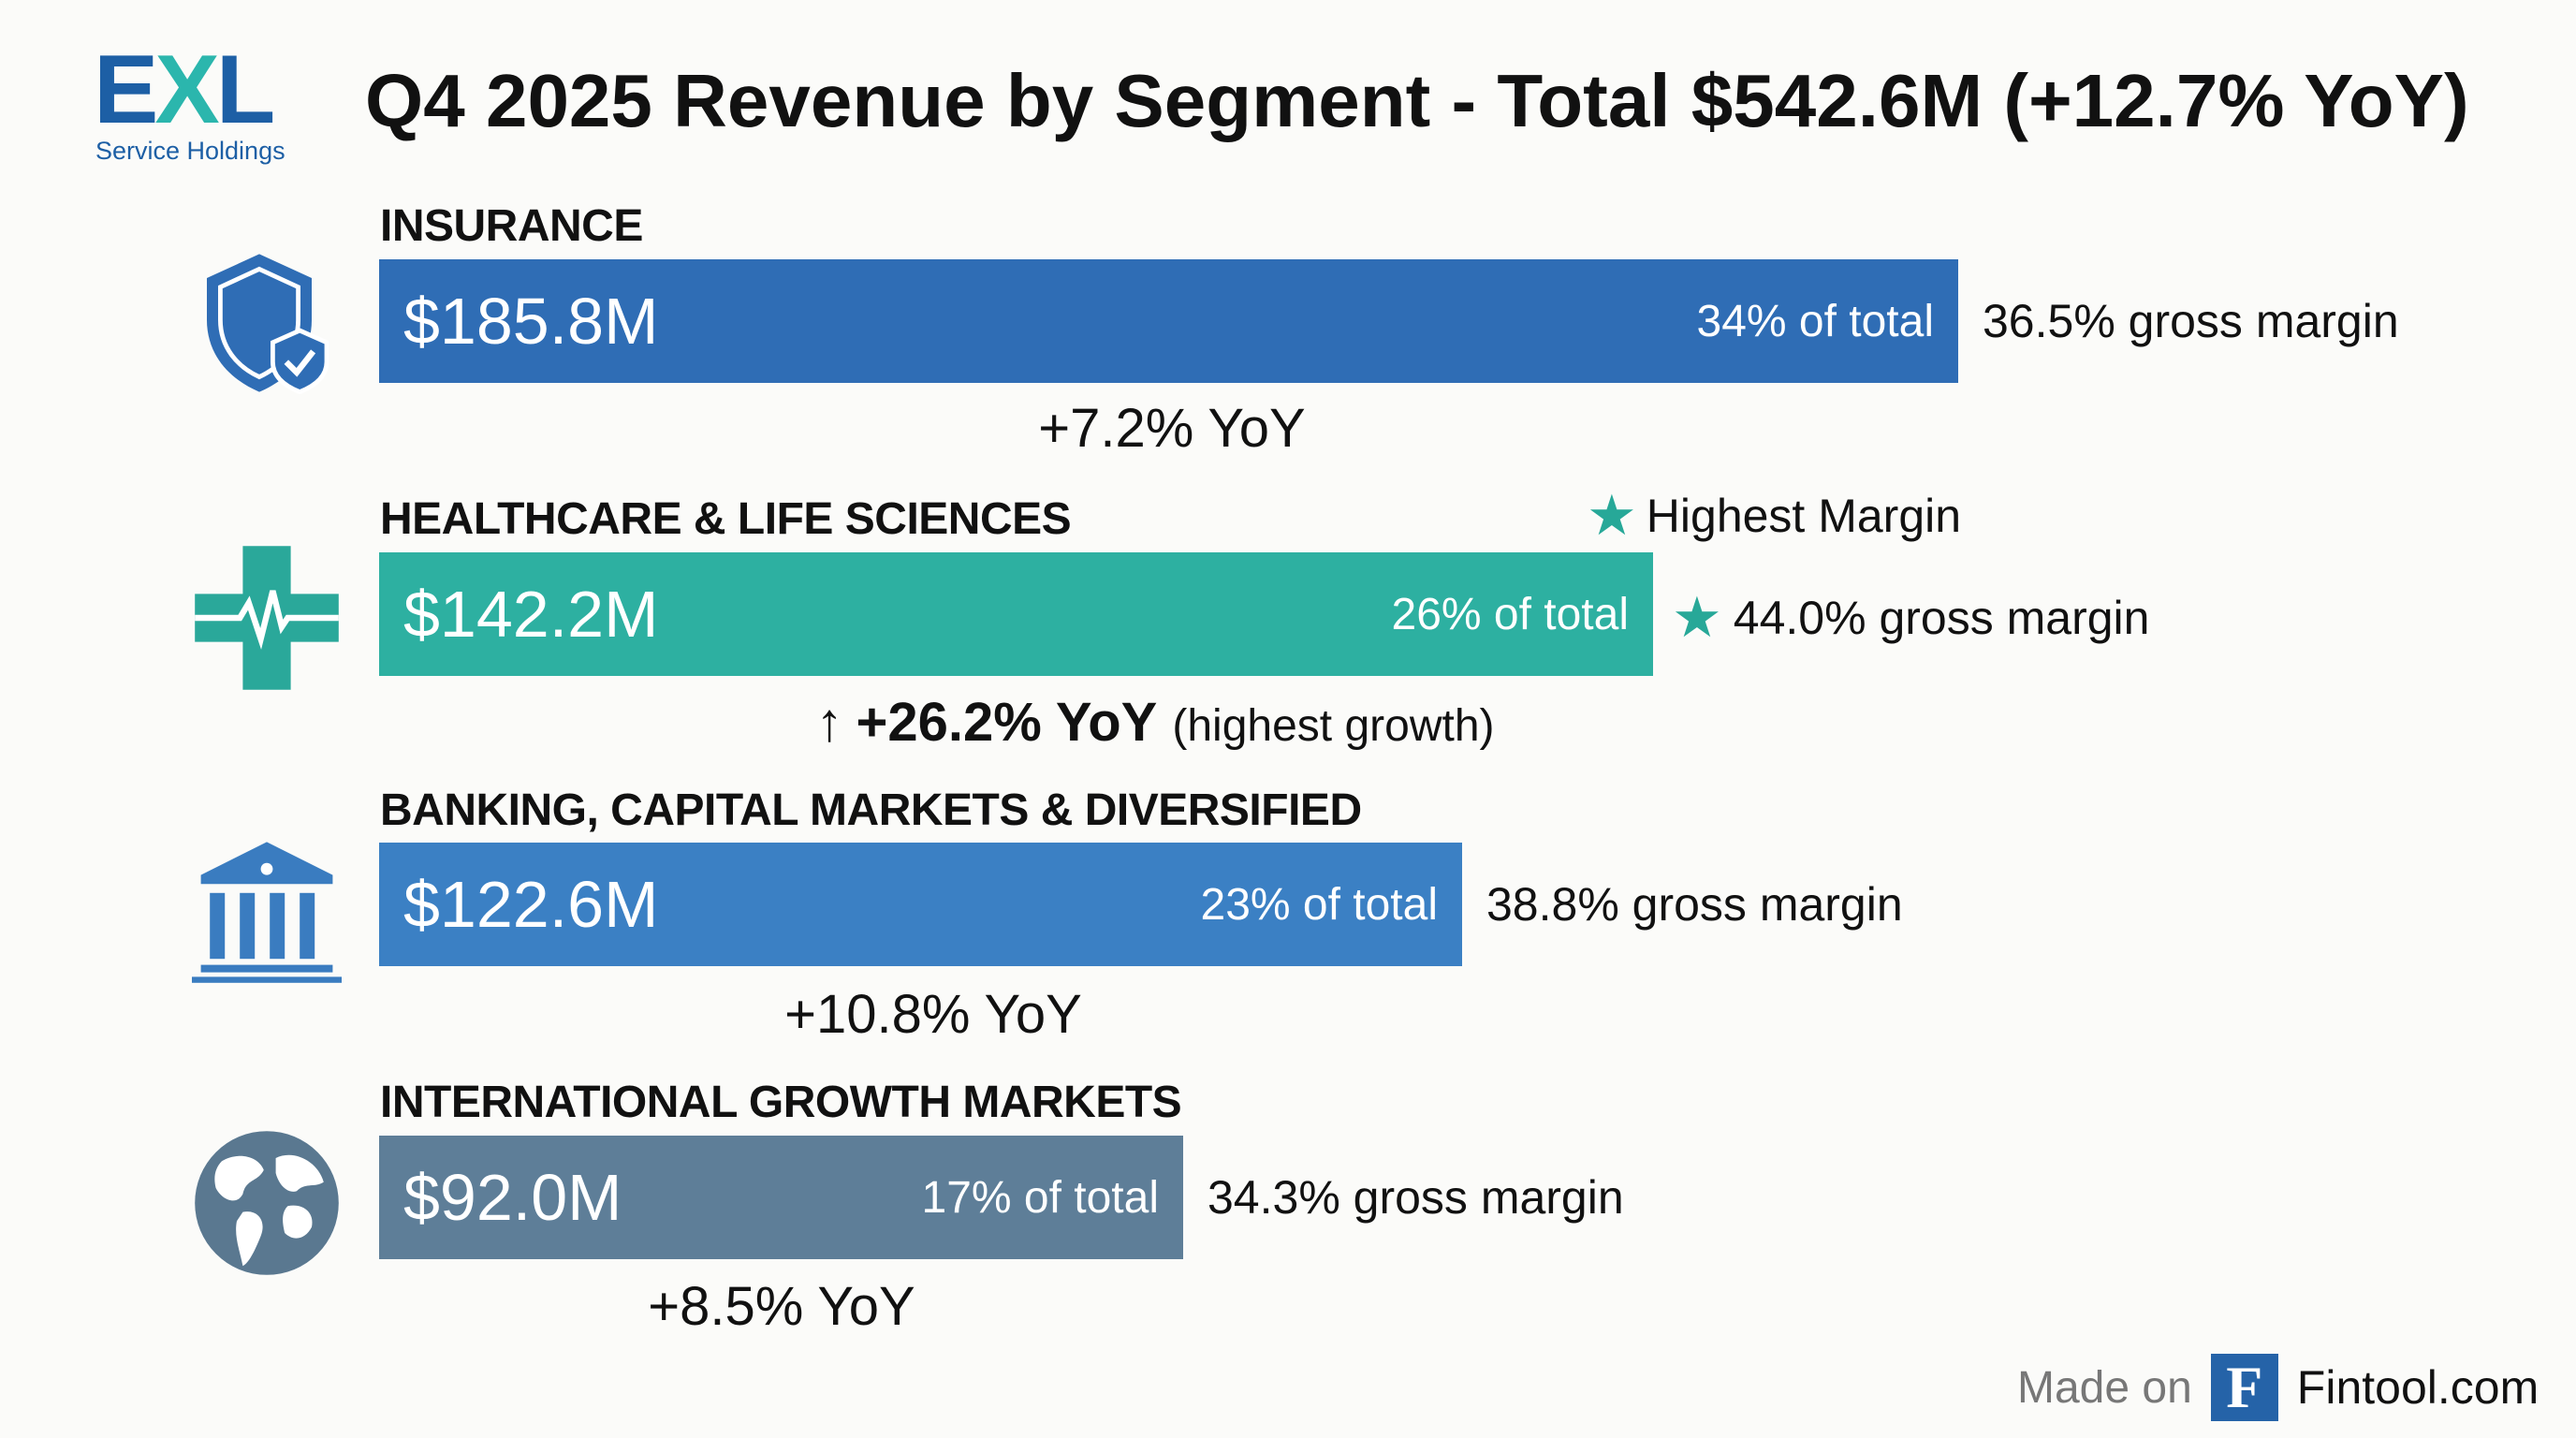  Describe the element at coordinates (1155, 722) in the screenshot. I see `yoy-growth: ↑ +26.2% YoY (highest growth)` at that location.